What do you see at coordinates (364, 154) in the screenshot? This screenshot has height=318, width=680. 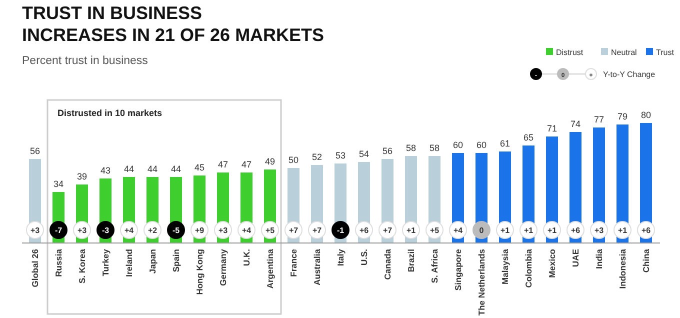 I see `data-label: 54` at bounding box center [364, 154].